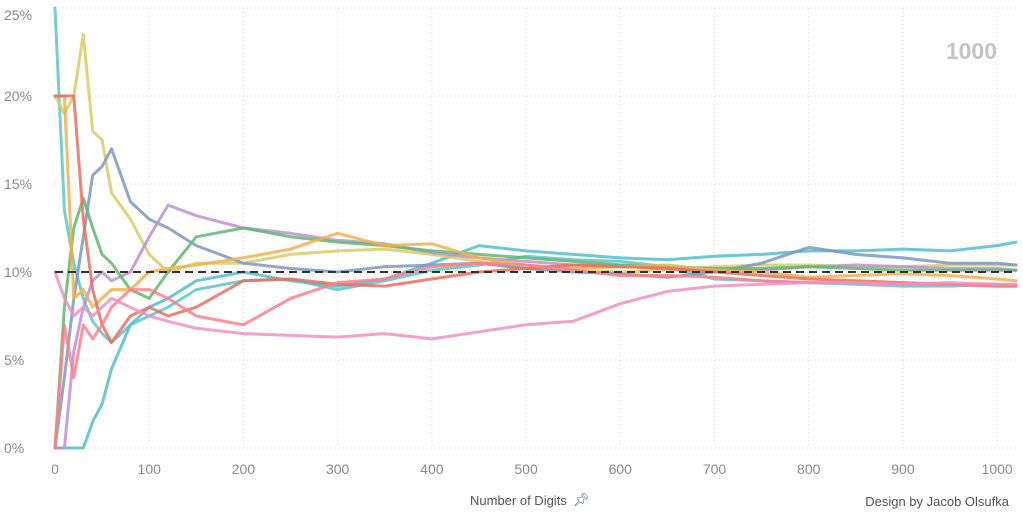 The height and width of the screenshot is (518, 1023). I want to click on x-axis-tick-labels: 0 100 200 300 400 500 600 700 800 900 1000, so click(532, 469).